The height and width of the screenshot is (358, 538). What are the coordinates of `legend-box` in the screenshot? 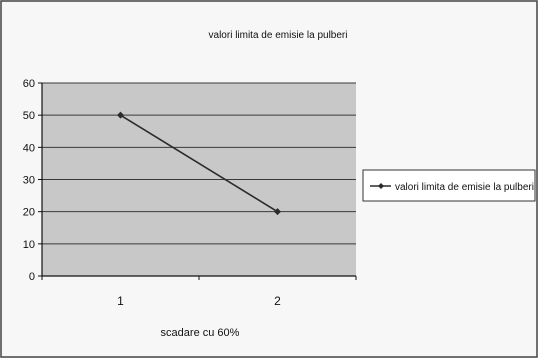 It's located at (449, 185).